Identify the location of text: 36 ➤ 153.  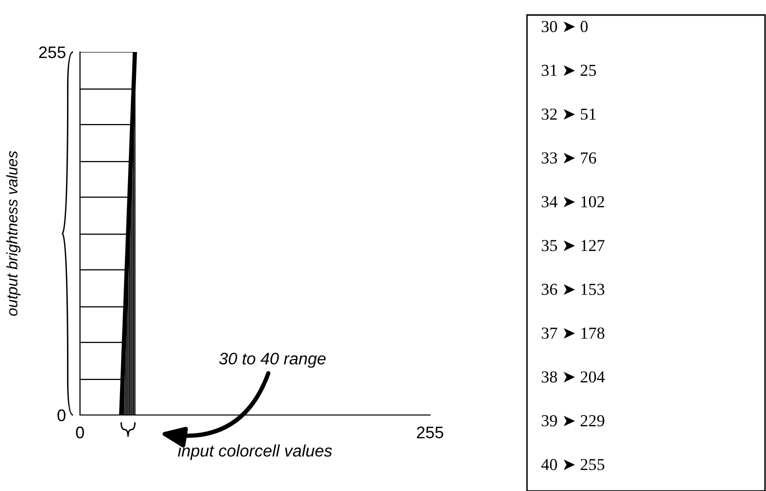
(573, 289).